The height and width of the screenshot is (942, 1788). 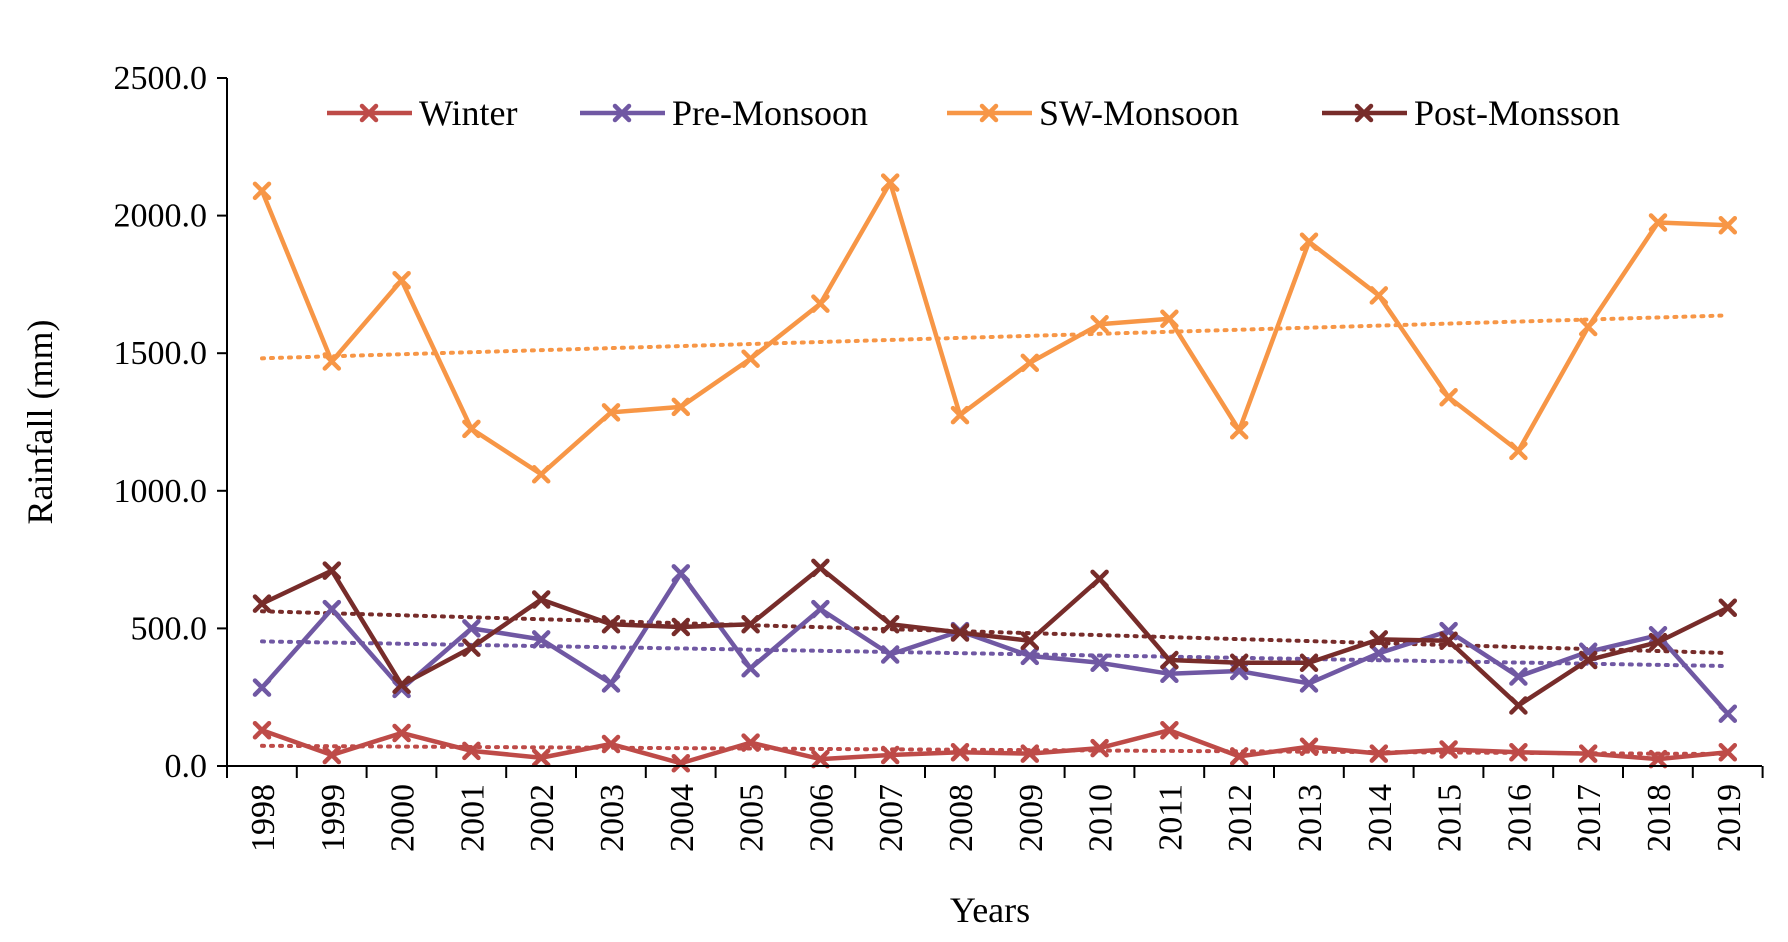 I want to click on x-tick-label: 2007, so click(x=891, y=818).